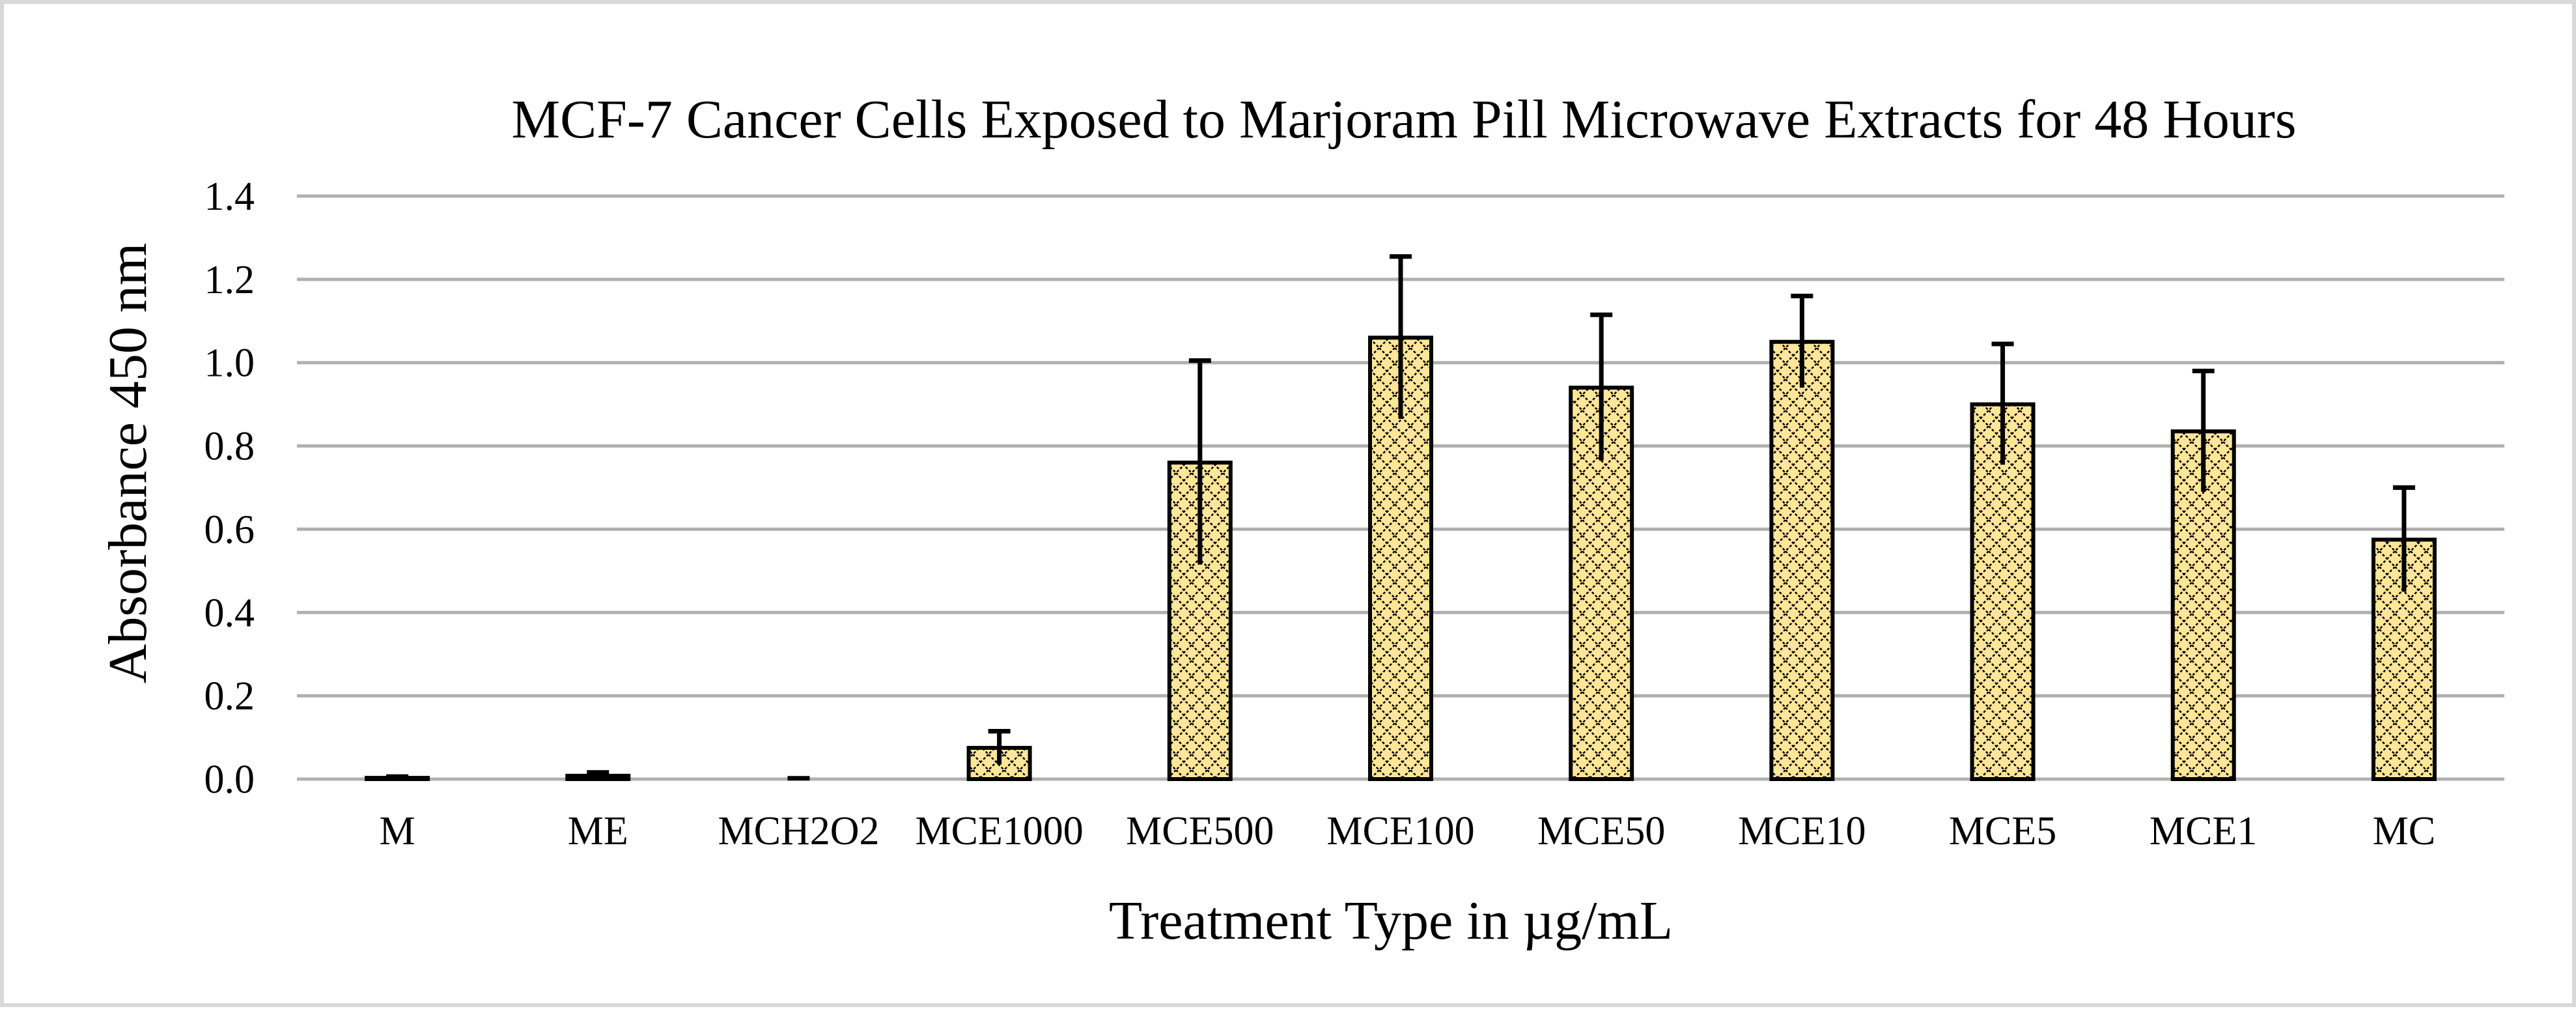  I want to click on y-tick-labels: 0.0 0.2 0.4 0.6 0.8 1.0 1.2 1.4, so click(230, 488).